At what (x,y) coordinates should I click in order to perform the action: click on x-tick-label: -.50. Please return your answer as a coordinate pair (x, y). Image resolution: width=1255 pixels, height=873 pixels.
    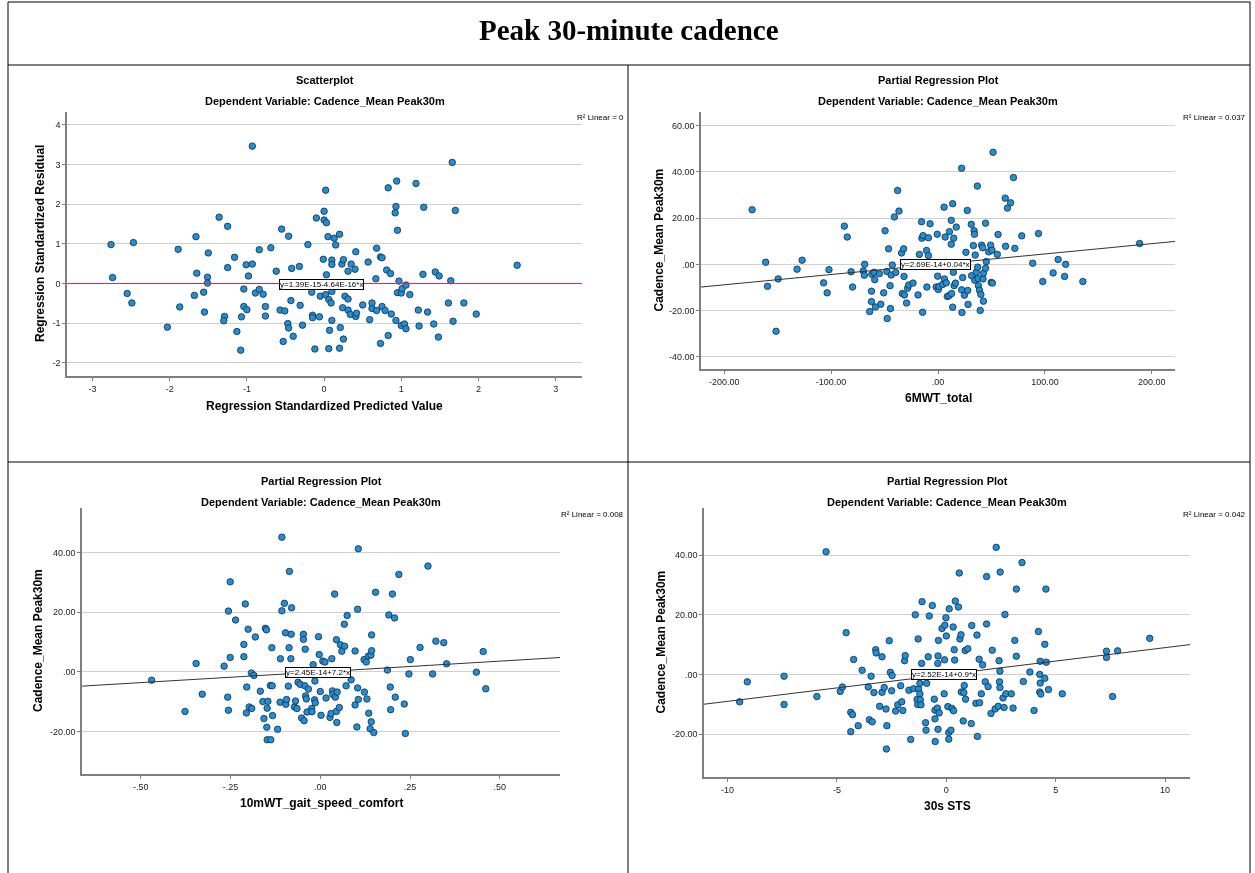
    Looking at the image, I should click on (141, 786).